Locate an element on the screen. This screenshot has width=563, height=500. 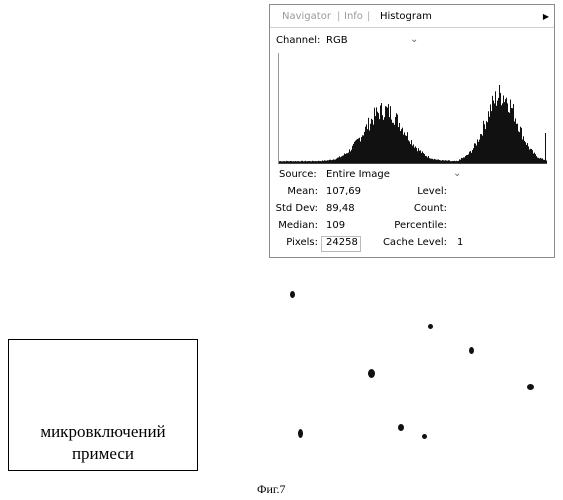
legend-box: микровключений примеси is located at coordinates (103, 405).